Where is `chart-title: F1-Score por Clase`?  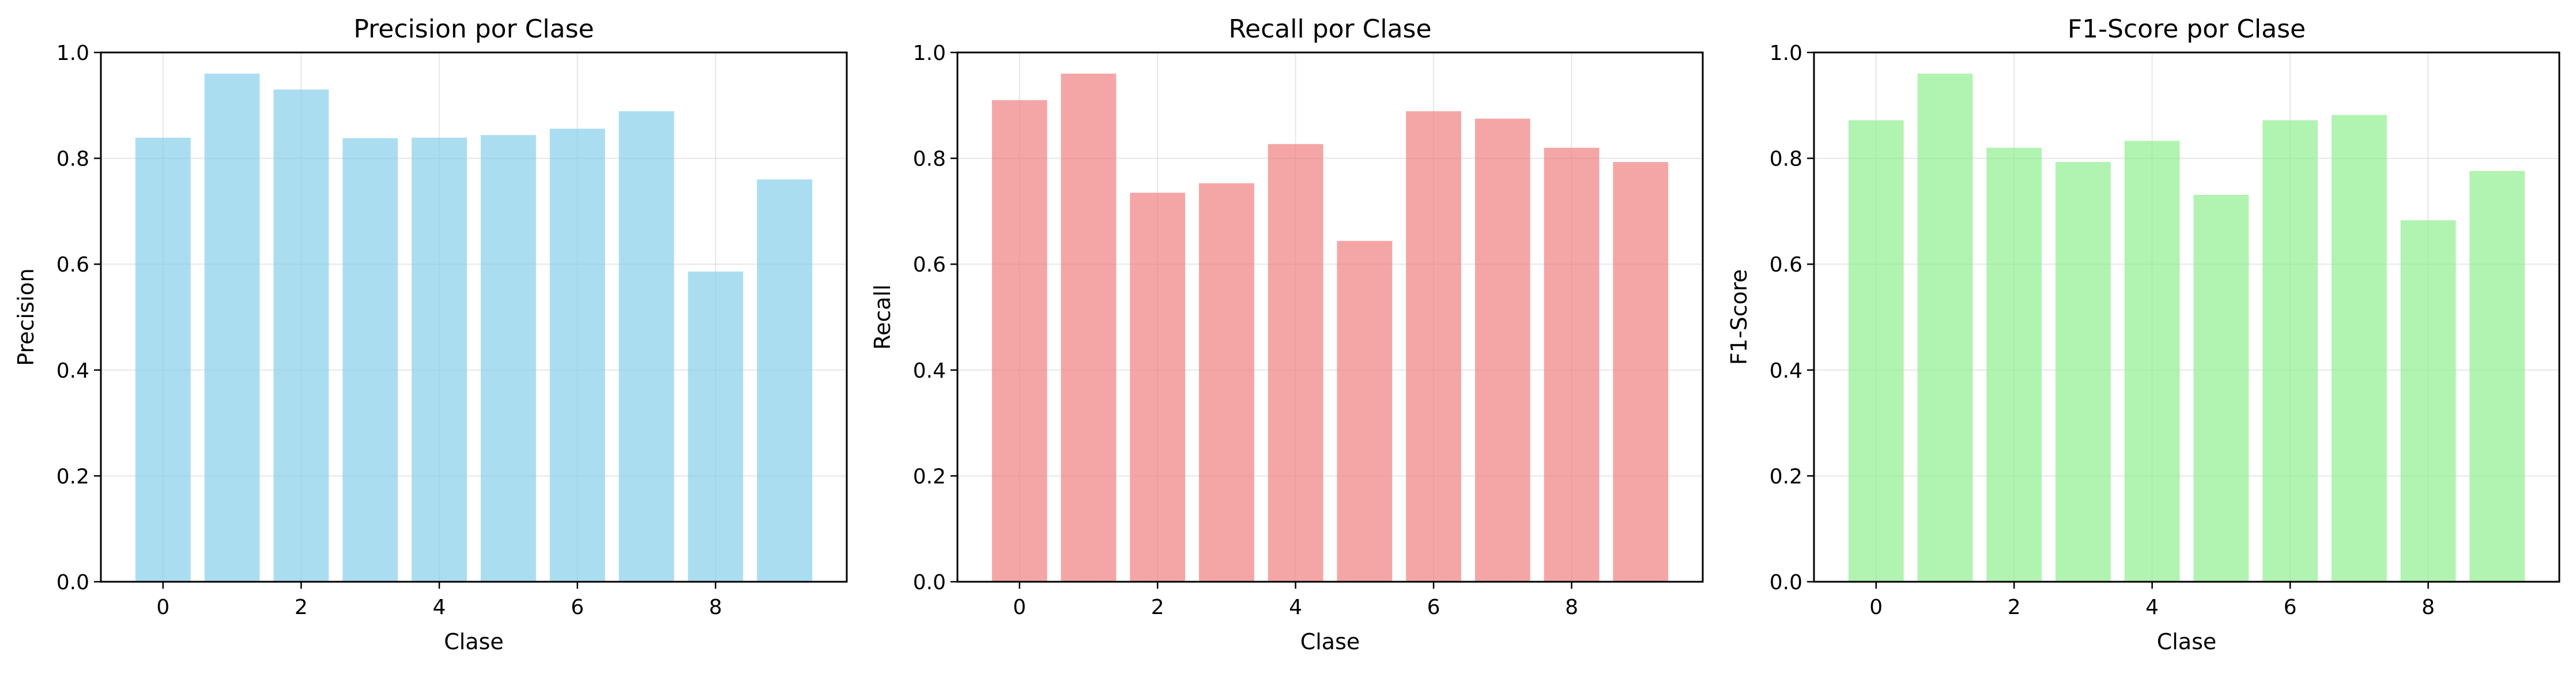
chart-title: F1-Score por Clase is located at coordinates (2187, 29).